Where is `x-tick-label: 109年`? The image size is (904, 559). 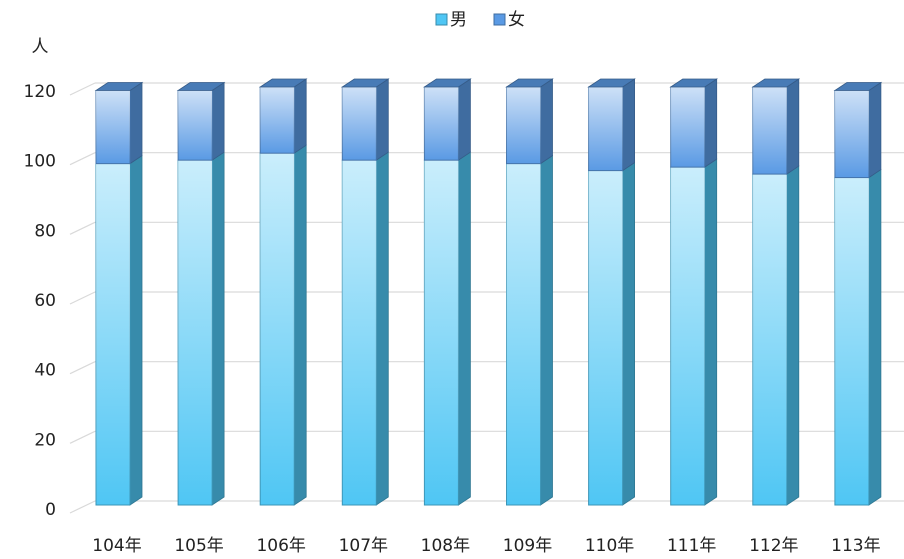 x-tick-label: 109年 is located at coordinates (527, 546).